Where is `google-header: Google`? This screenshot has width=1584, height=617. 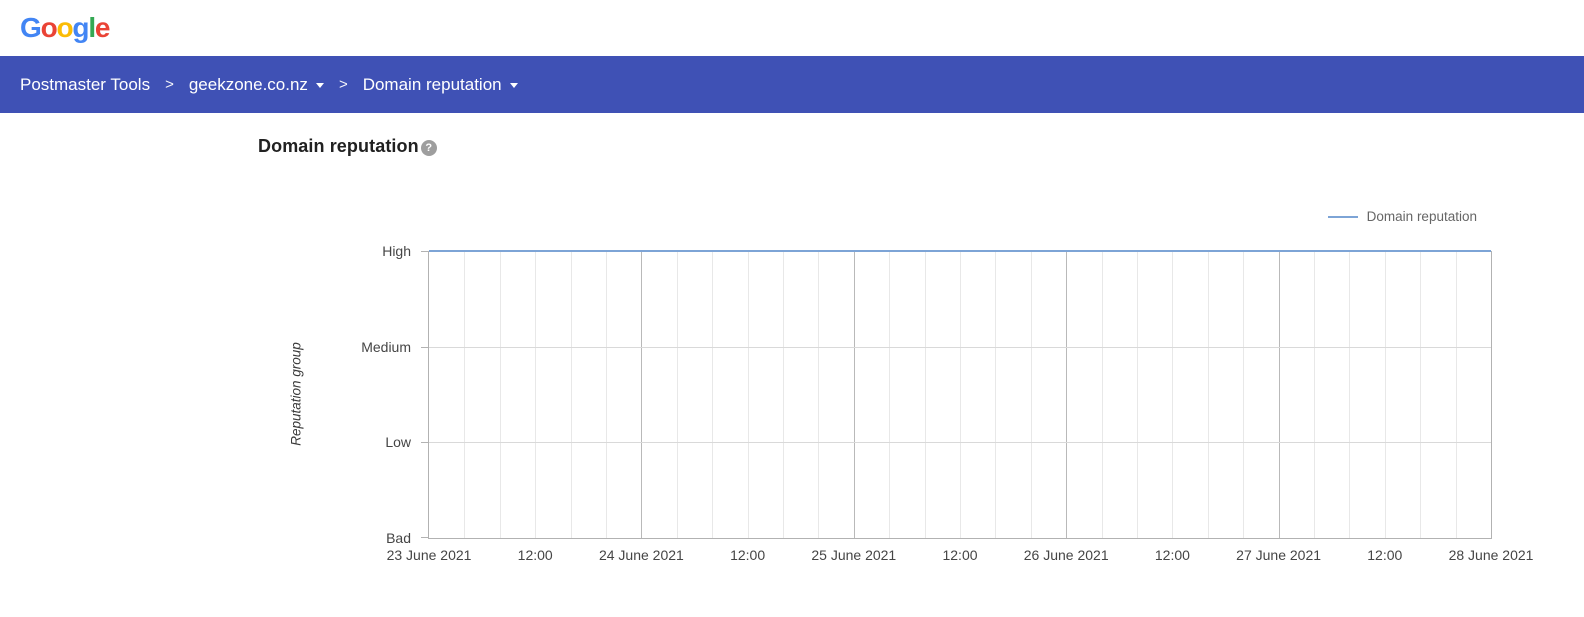
google-header: Google is located at coordinates (792, 28).